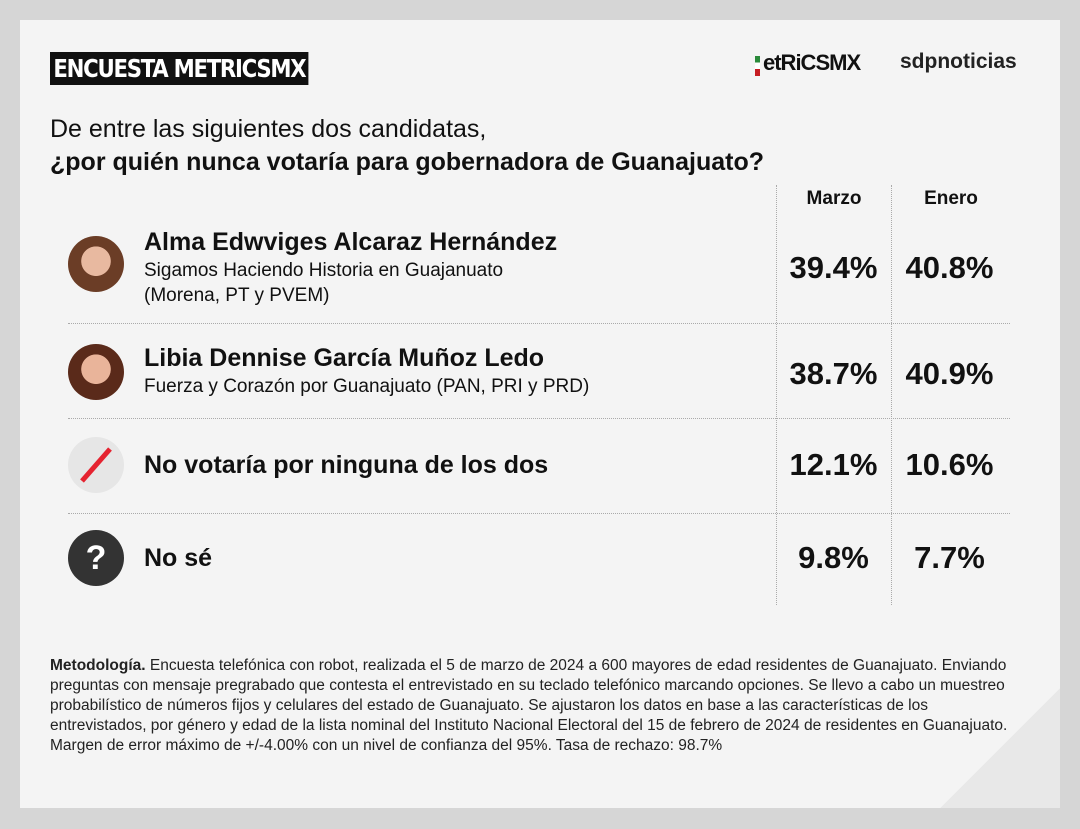  Describe the element at coordinates (808, 63) in the screenshot. I see `metricsmx-logo: etRiCSMX` at that location.